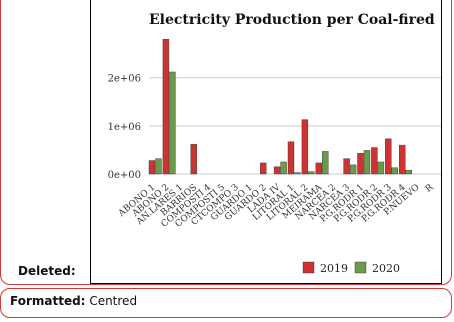 The width and height of the screenshot is (454, 322). Describe the element at coordinates (351, 268) in the screenshot. I see `legend: 2019 2020` at that location.